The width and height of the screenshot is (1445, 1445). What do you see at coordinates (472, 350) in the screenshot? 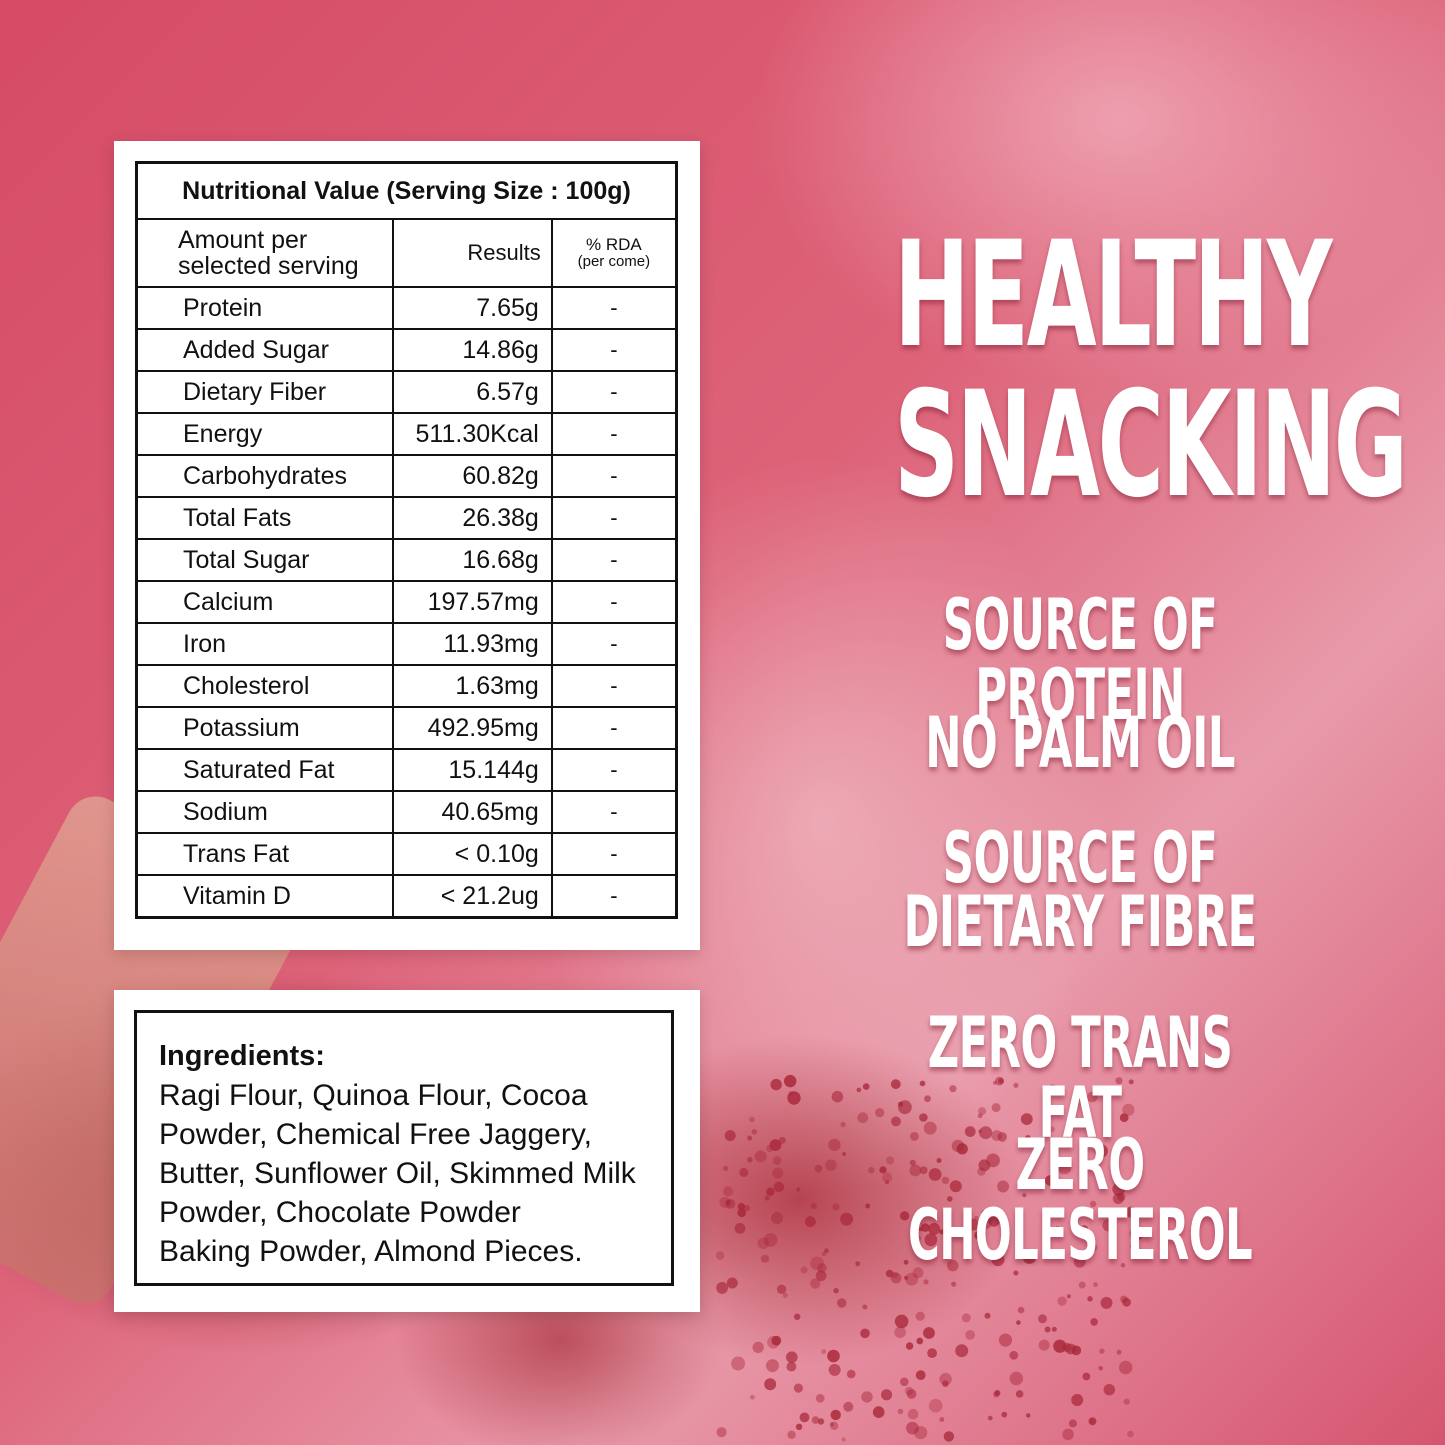
I see `nutrient-value: 14.86g` at bounding box center [472, 350].